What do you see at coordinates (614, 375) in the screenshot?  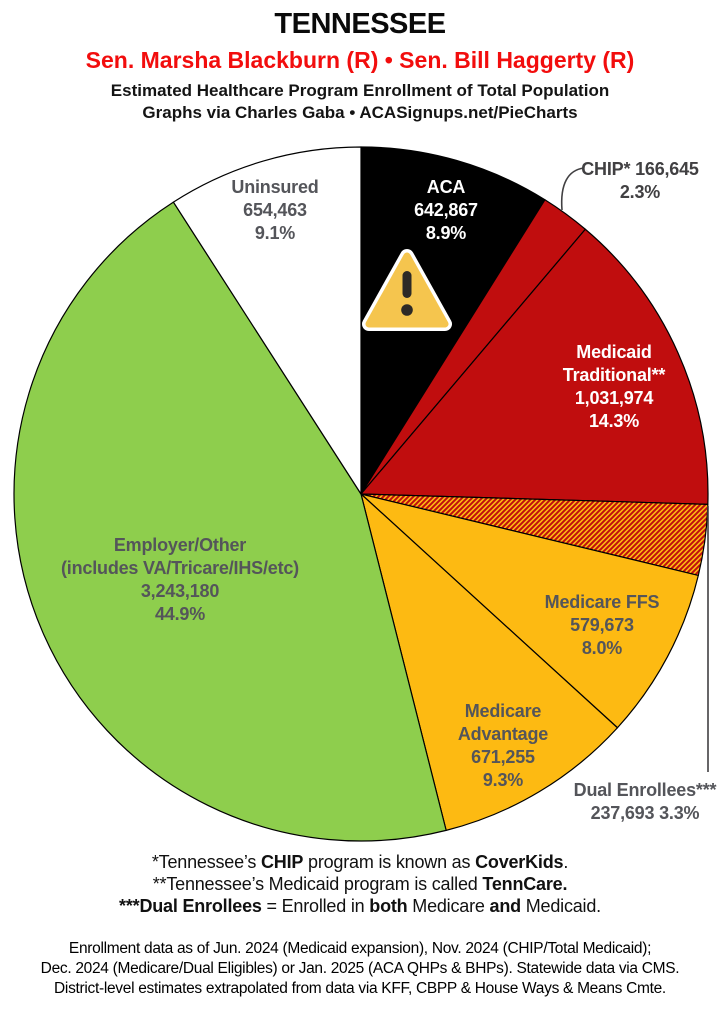 I see `slice-name: Traditional**` at bounding box center [614, 375].